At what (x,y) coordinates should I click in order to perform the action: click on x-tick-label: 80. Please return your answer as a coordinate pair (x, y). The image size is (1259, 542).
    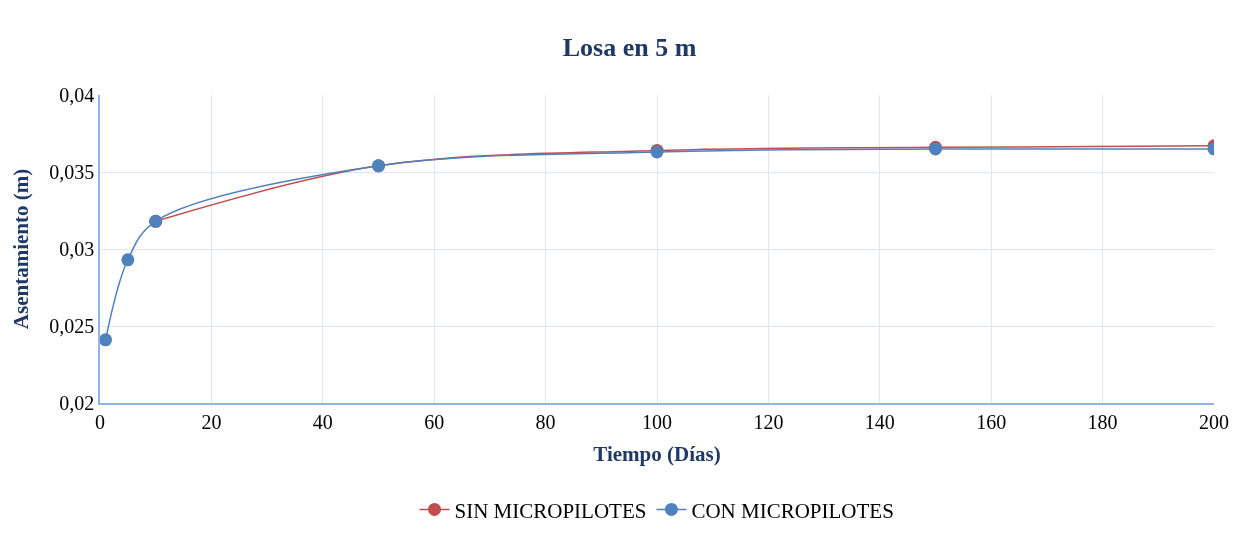
    Looking at the image, I should click on (545, 421).